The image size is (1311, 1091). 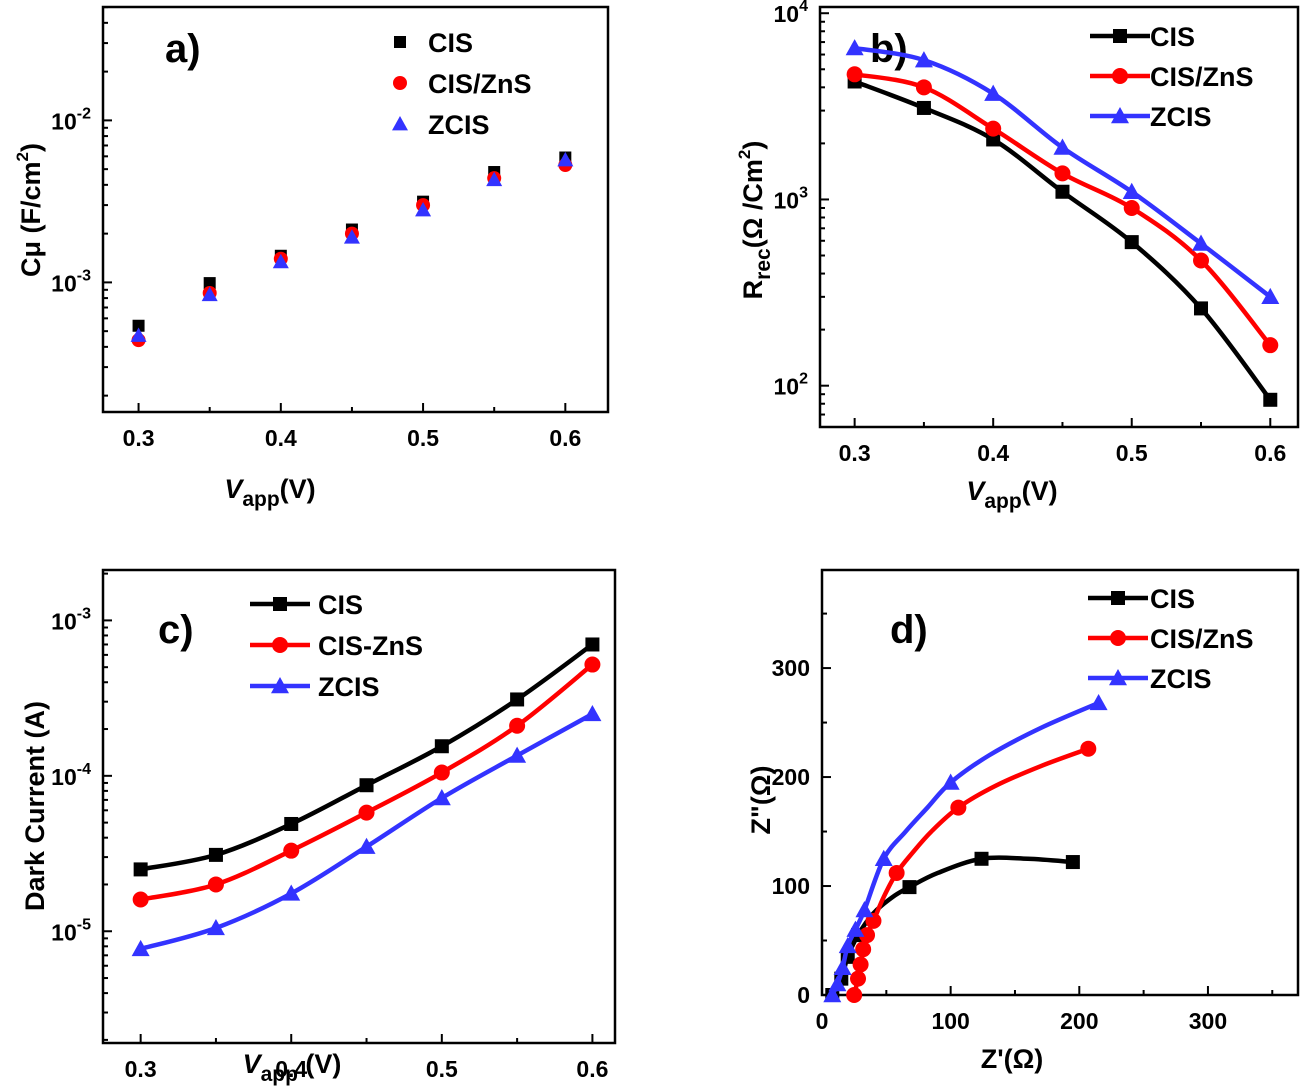 What do you see at coordinates (909, 630) in the screenshot?
I see `panel-label: d)` at bounding box center [909, 630].